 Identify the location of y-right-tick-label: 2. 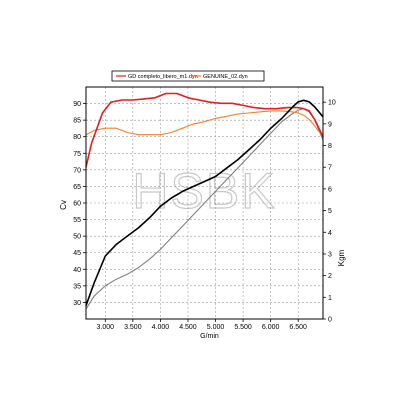
(330, 276).